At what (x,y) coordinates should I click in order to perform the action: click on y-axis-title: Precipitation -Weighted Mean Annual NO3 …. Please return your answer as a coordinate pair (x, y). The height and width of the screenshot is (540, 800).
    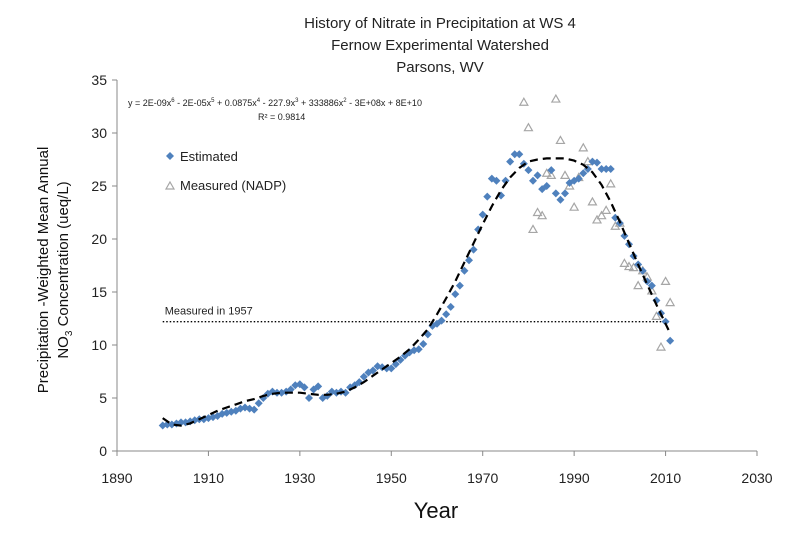
    Looking at the image, I should click on (55, 270).